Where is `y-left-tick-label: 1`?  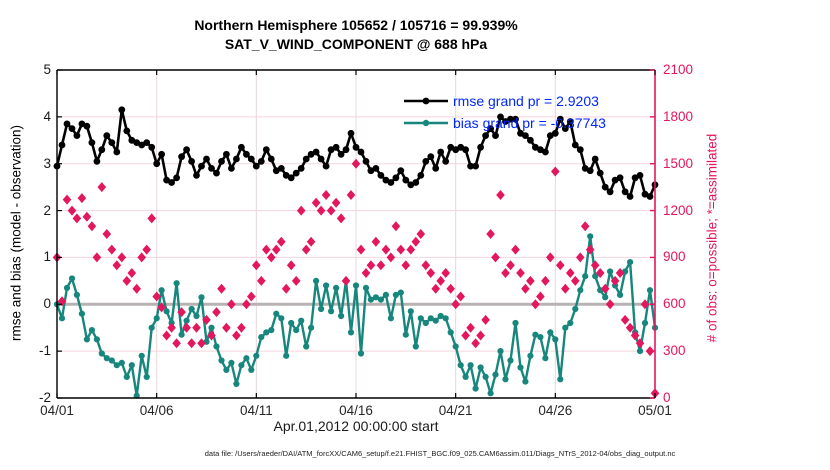 y-left-tick-label: 1 is located at coordinates (47, 257).